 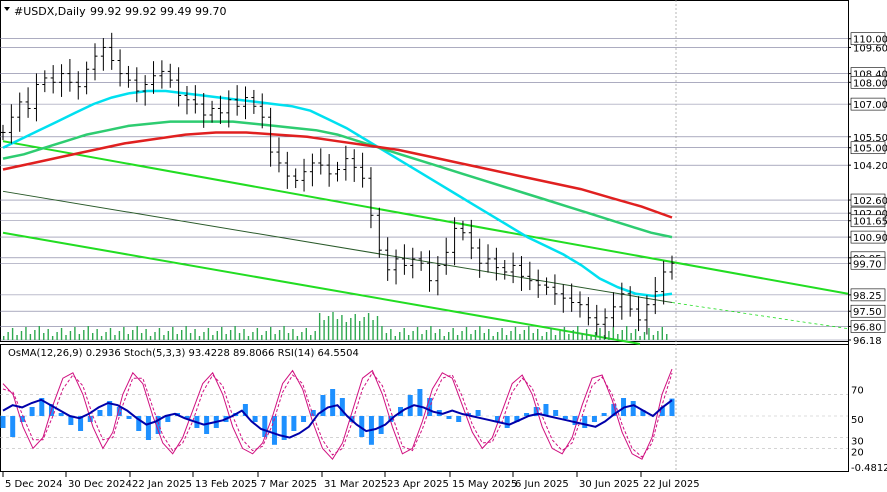 What do you see at coordinates (857, 452) in the screenshot?
I see `oscillator-tick-label: 20` at bounding box center [857, 452].